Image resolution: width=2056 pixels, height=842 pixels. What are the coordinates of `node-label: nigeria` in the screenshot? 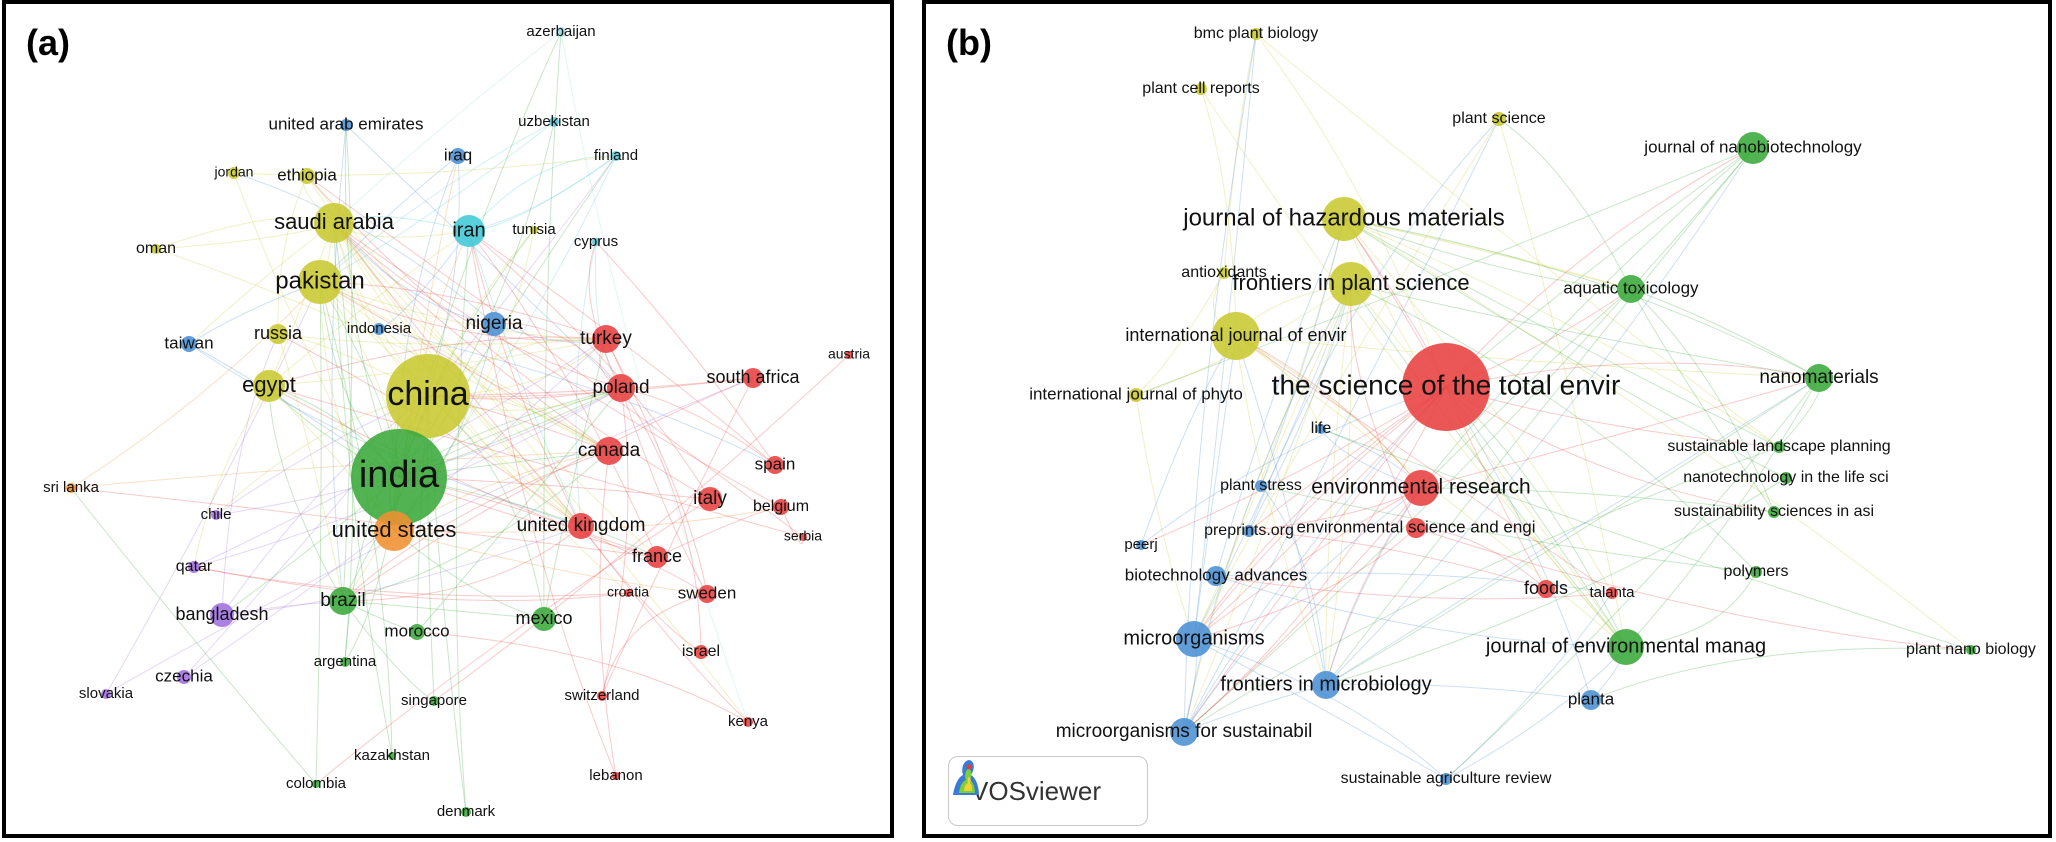 It's located at (493, 323).